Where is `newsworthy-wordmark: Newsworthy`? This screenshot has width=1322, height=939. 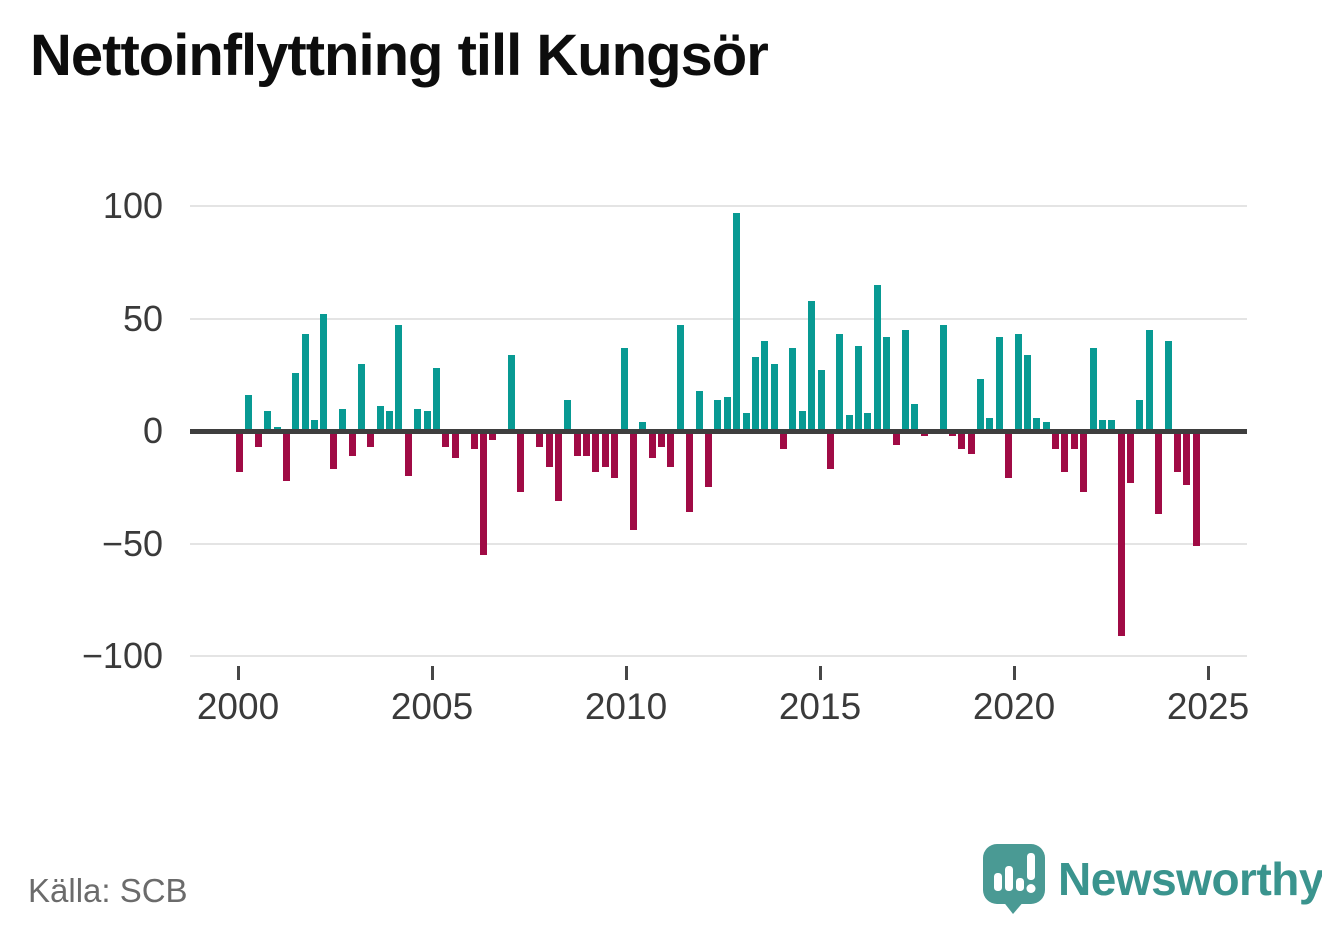
newsworthy-wordmark: Newsworthy is located at coordinates (1190, 879).